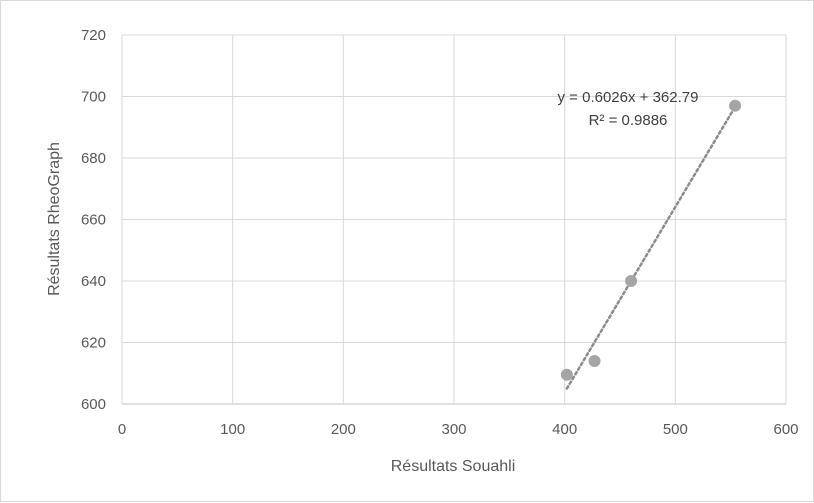 Image resolution: width=814 pixels, height=503 pixels. I want to click on x-axis-title: Résultats Souahli, so click(453, 466).